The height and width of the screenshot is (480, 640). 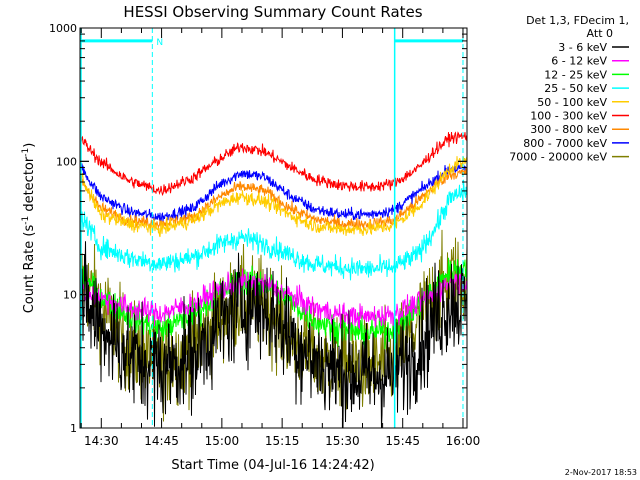 I want to click on night-marker: N, so click(x=159, y=43).